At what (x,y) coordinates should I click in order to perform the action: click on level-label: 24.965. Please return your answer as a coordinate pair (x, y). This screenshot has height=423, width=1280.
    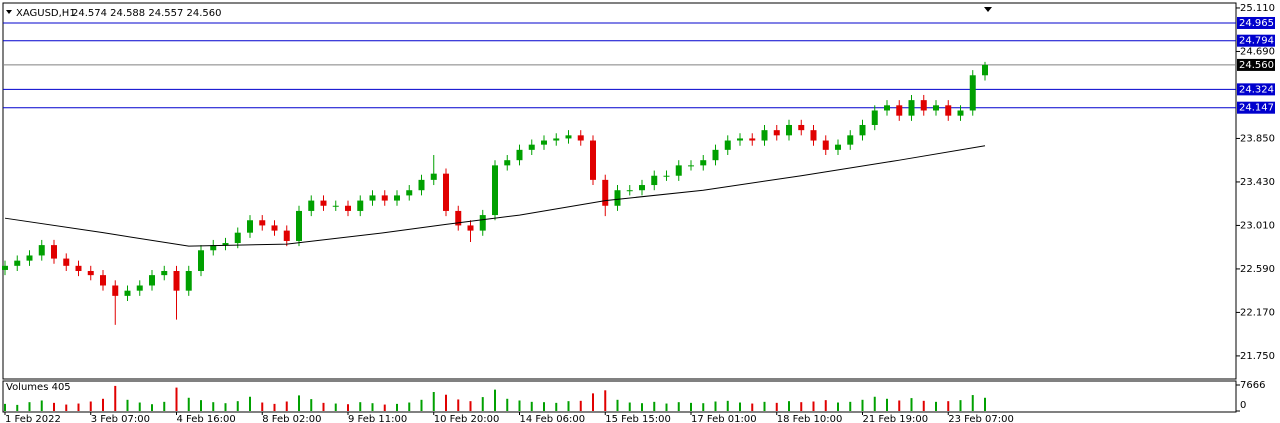
    Looking at the image, I should click on (1256, 23).